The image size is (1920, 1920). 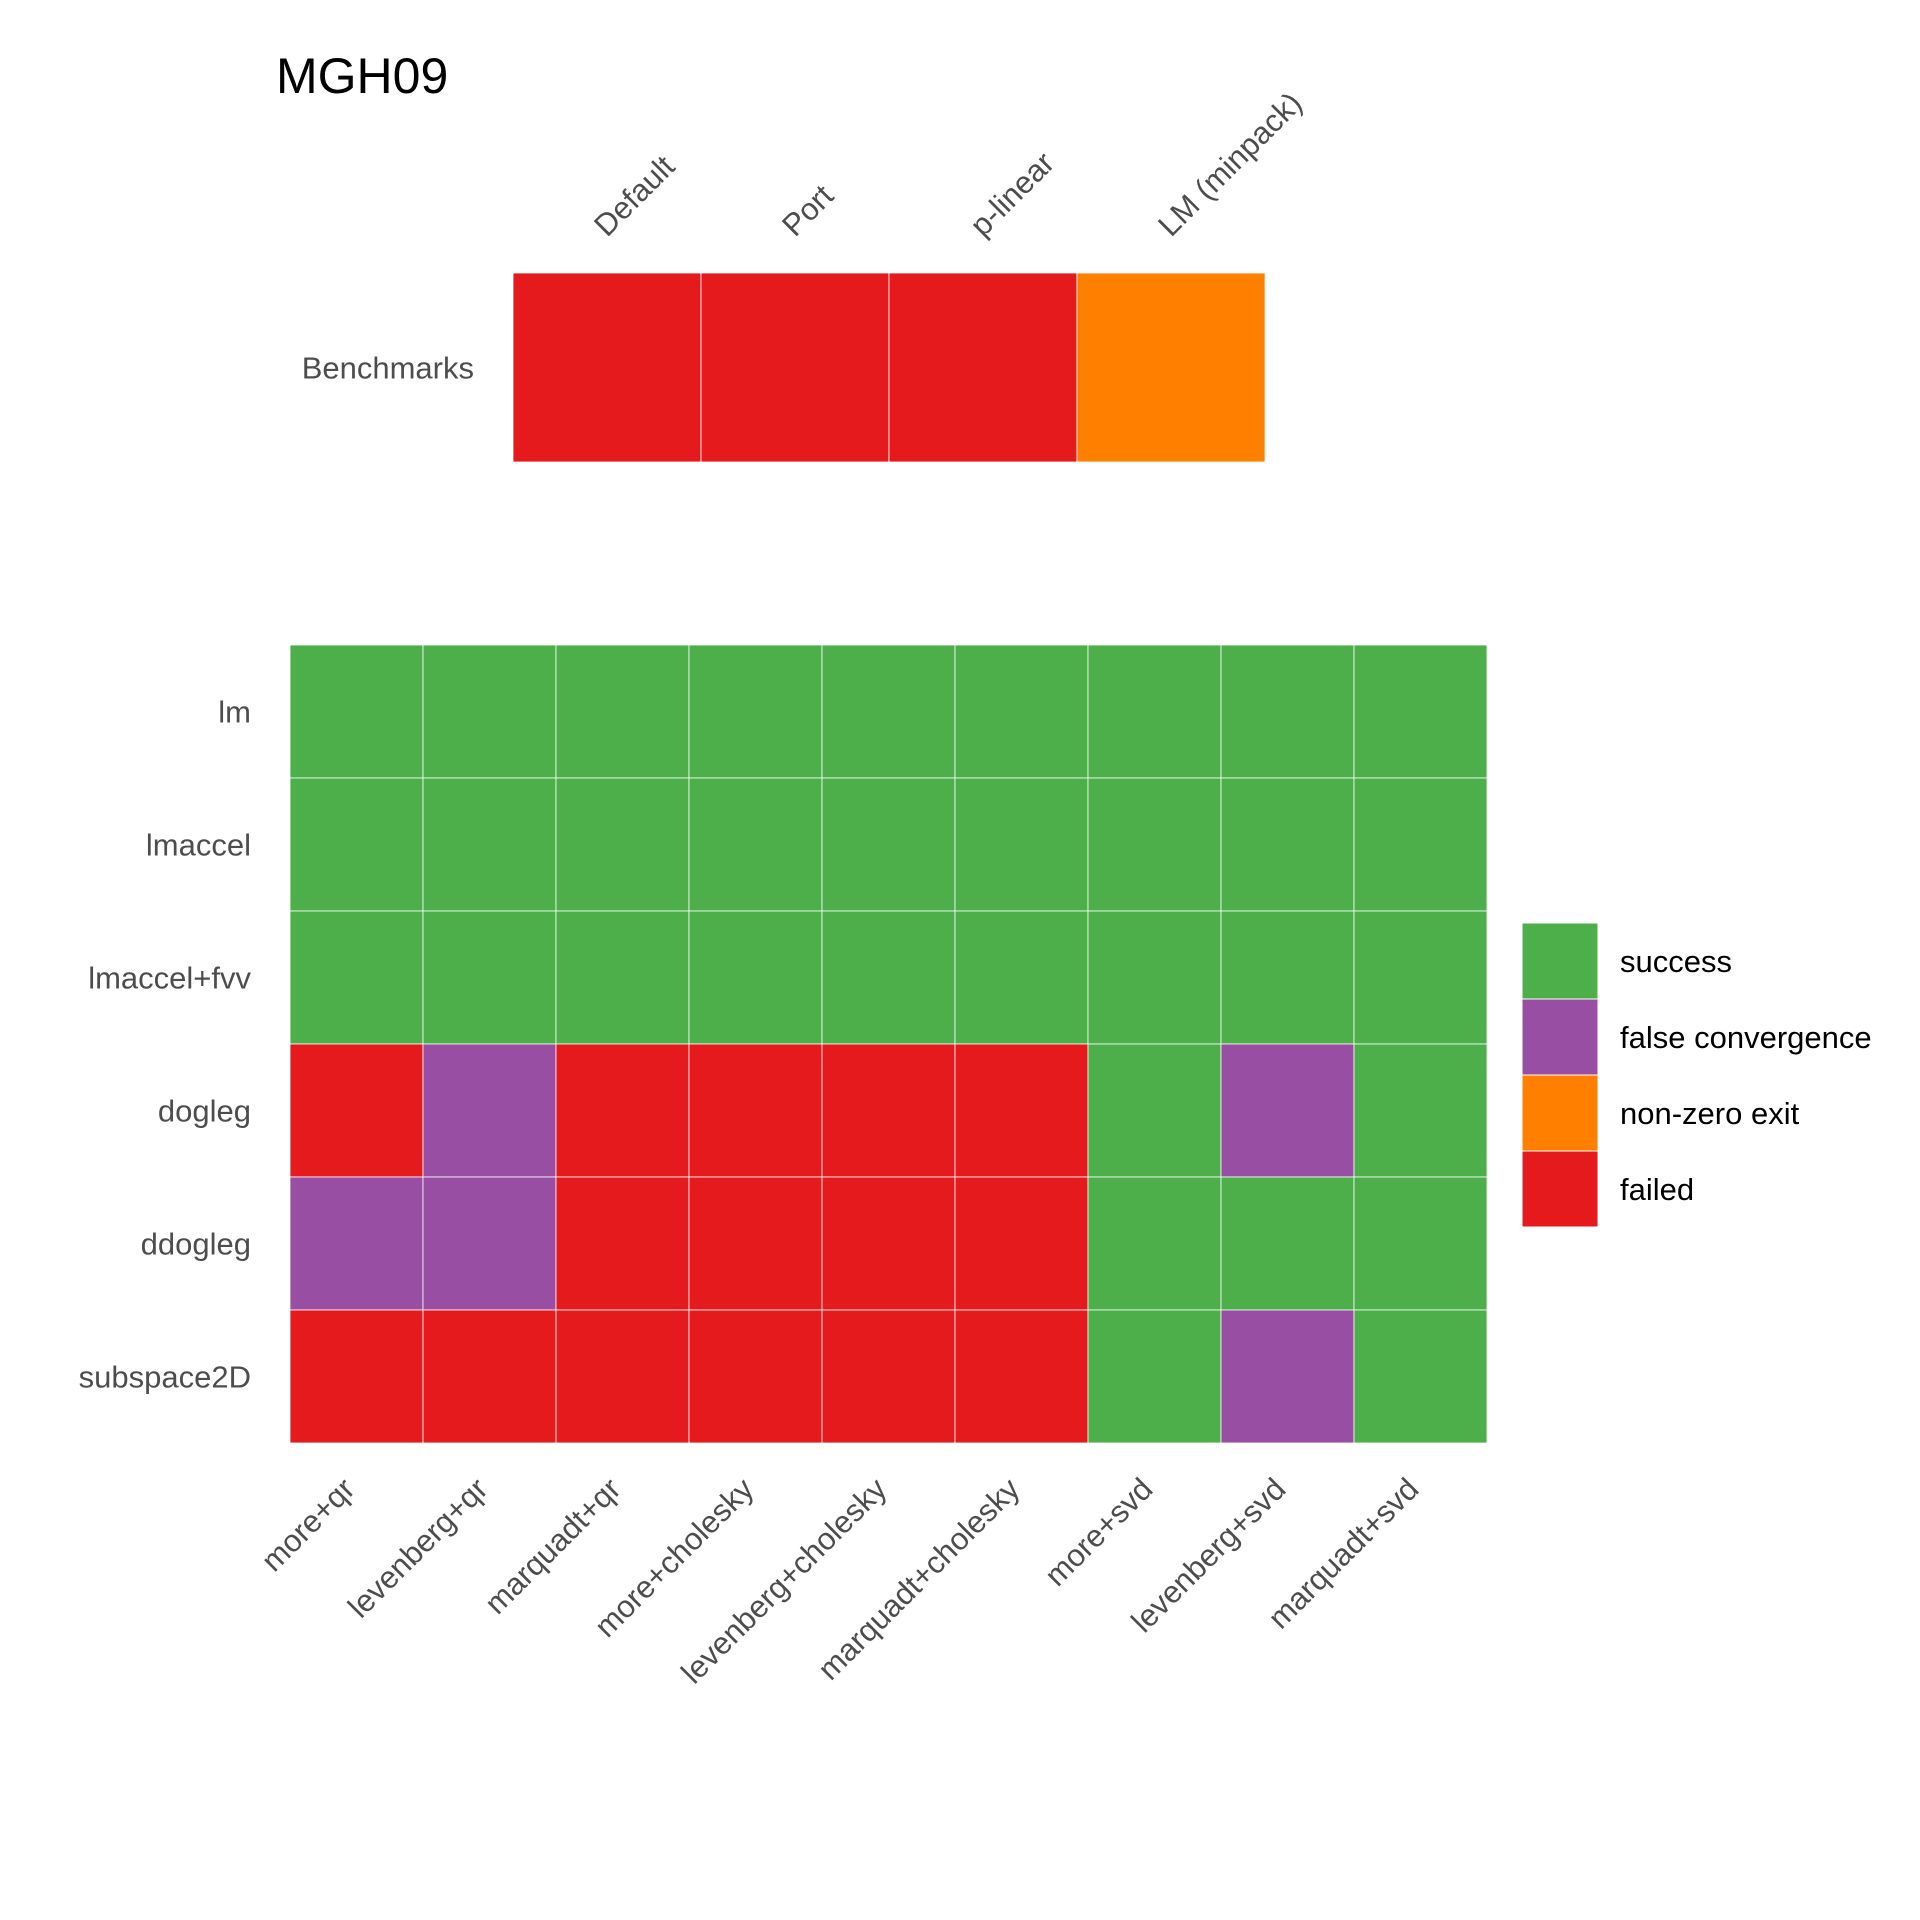 What do you see at coordinates (1710, 1113) in the screenshot?
I see `legend-label-non-zero-exit: non-zero exit` at bounding box center [1710, 1113].